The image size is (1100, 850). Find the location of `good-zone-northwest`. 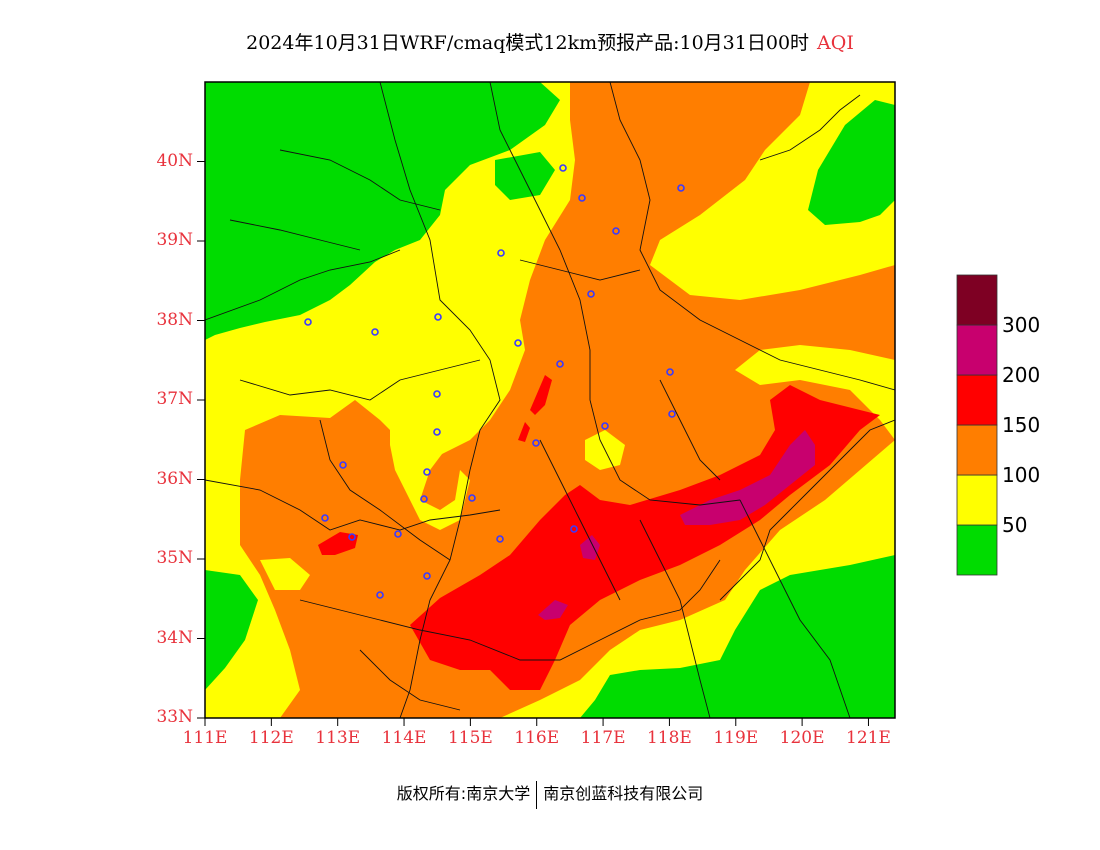

good-zone-northwest is located at coordinates (382, 211).